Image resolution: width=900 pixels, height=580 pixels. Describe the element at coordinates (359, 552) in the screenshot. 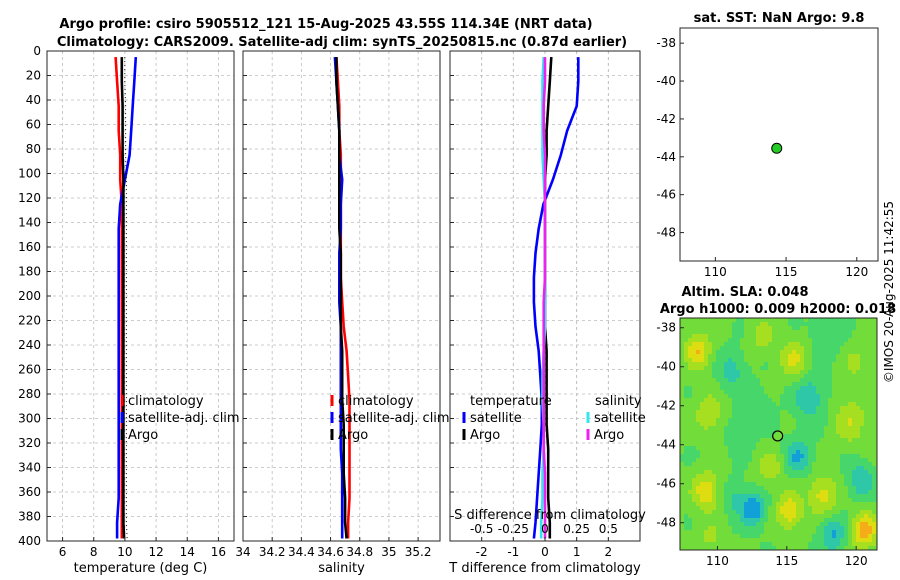

I see `x-tick-label: 34.8` at that location.